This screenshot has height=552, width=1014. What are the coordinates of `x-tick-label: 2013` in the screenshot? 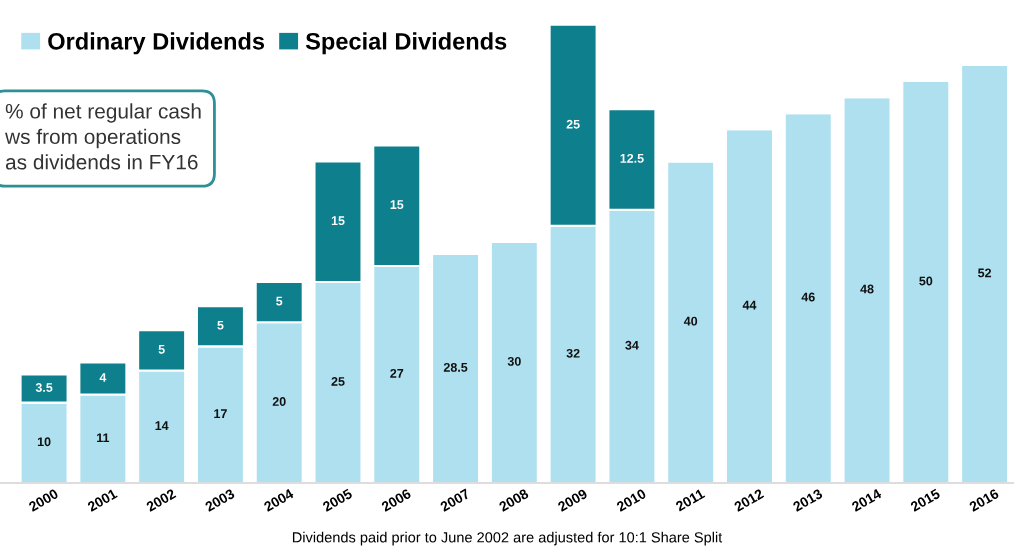 It's located at (808, 500).